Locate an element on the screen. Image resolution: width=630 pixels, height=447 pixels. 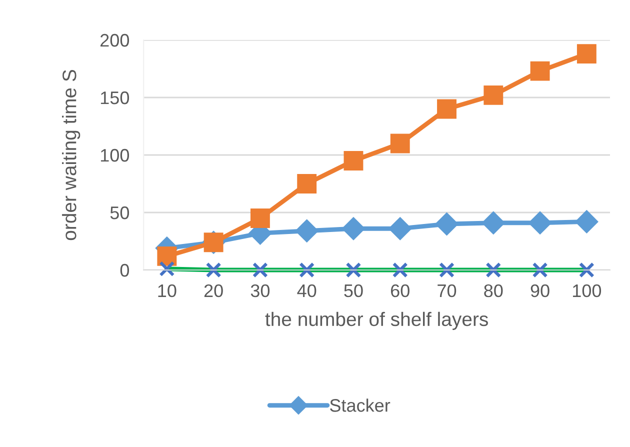
y-tick-label: 100 is located at coordinates (115, 155).